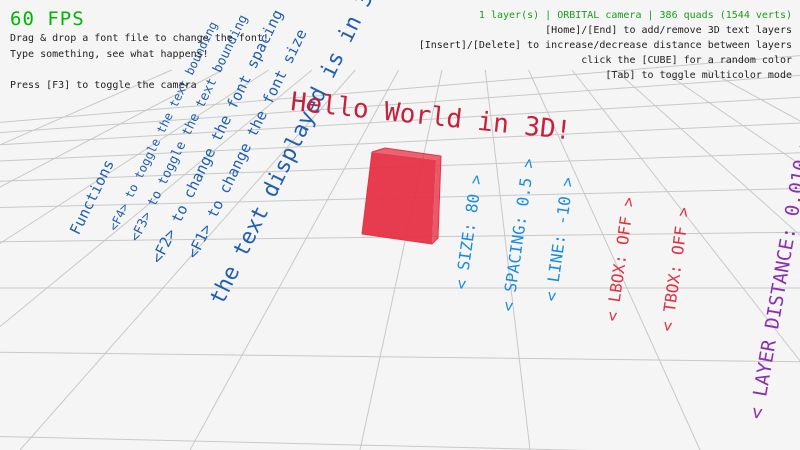  What do you see at coordinates (620, 259) in the screenshot?
I see `lbox-label: < LBOX: OFF >` at bounding box center [620, 259].